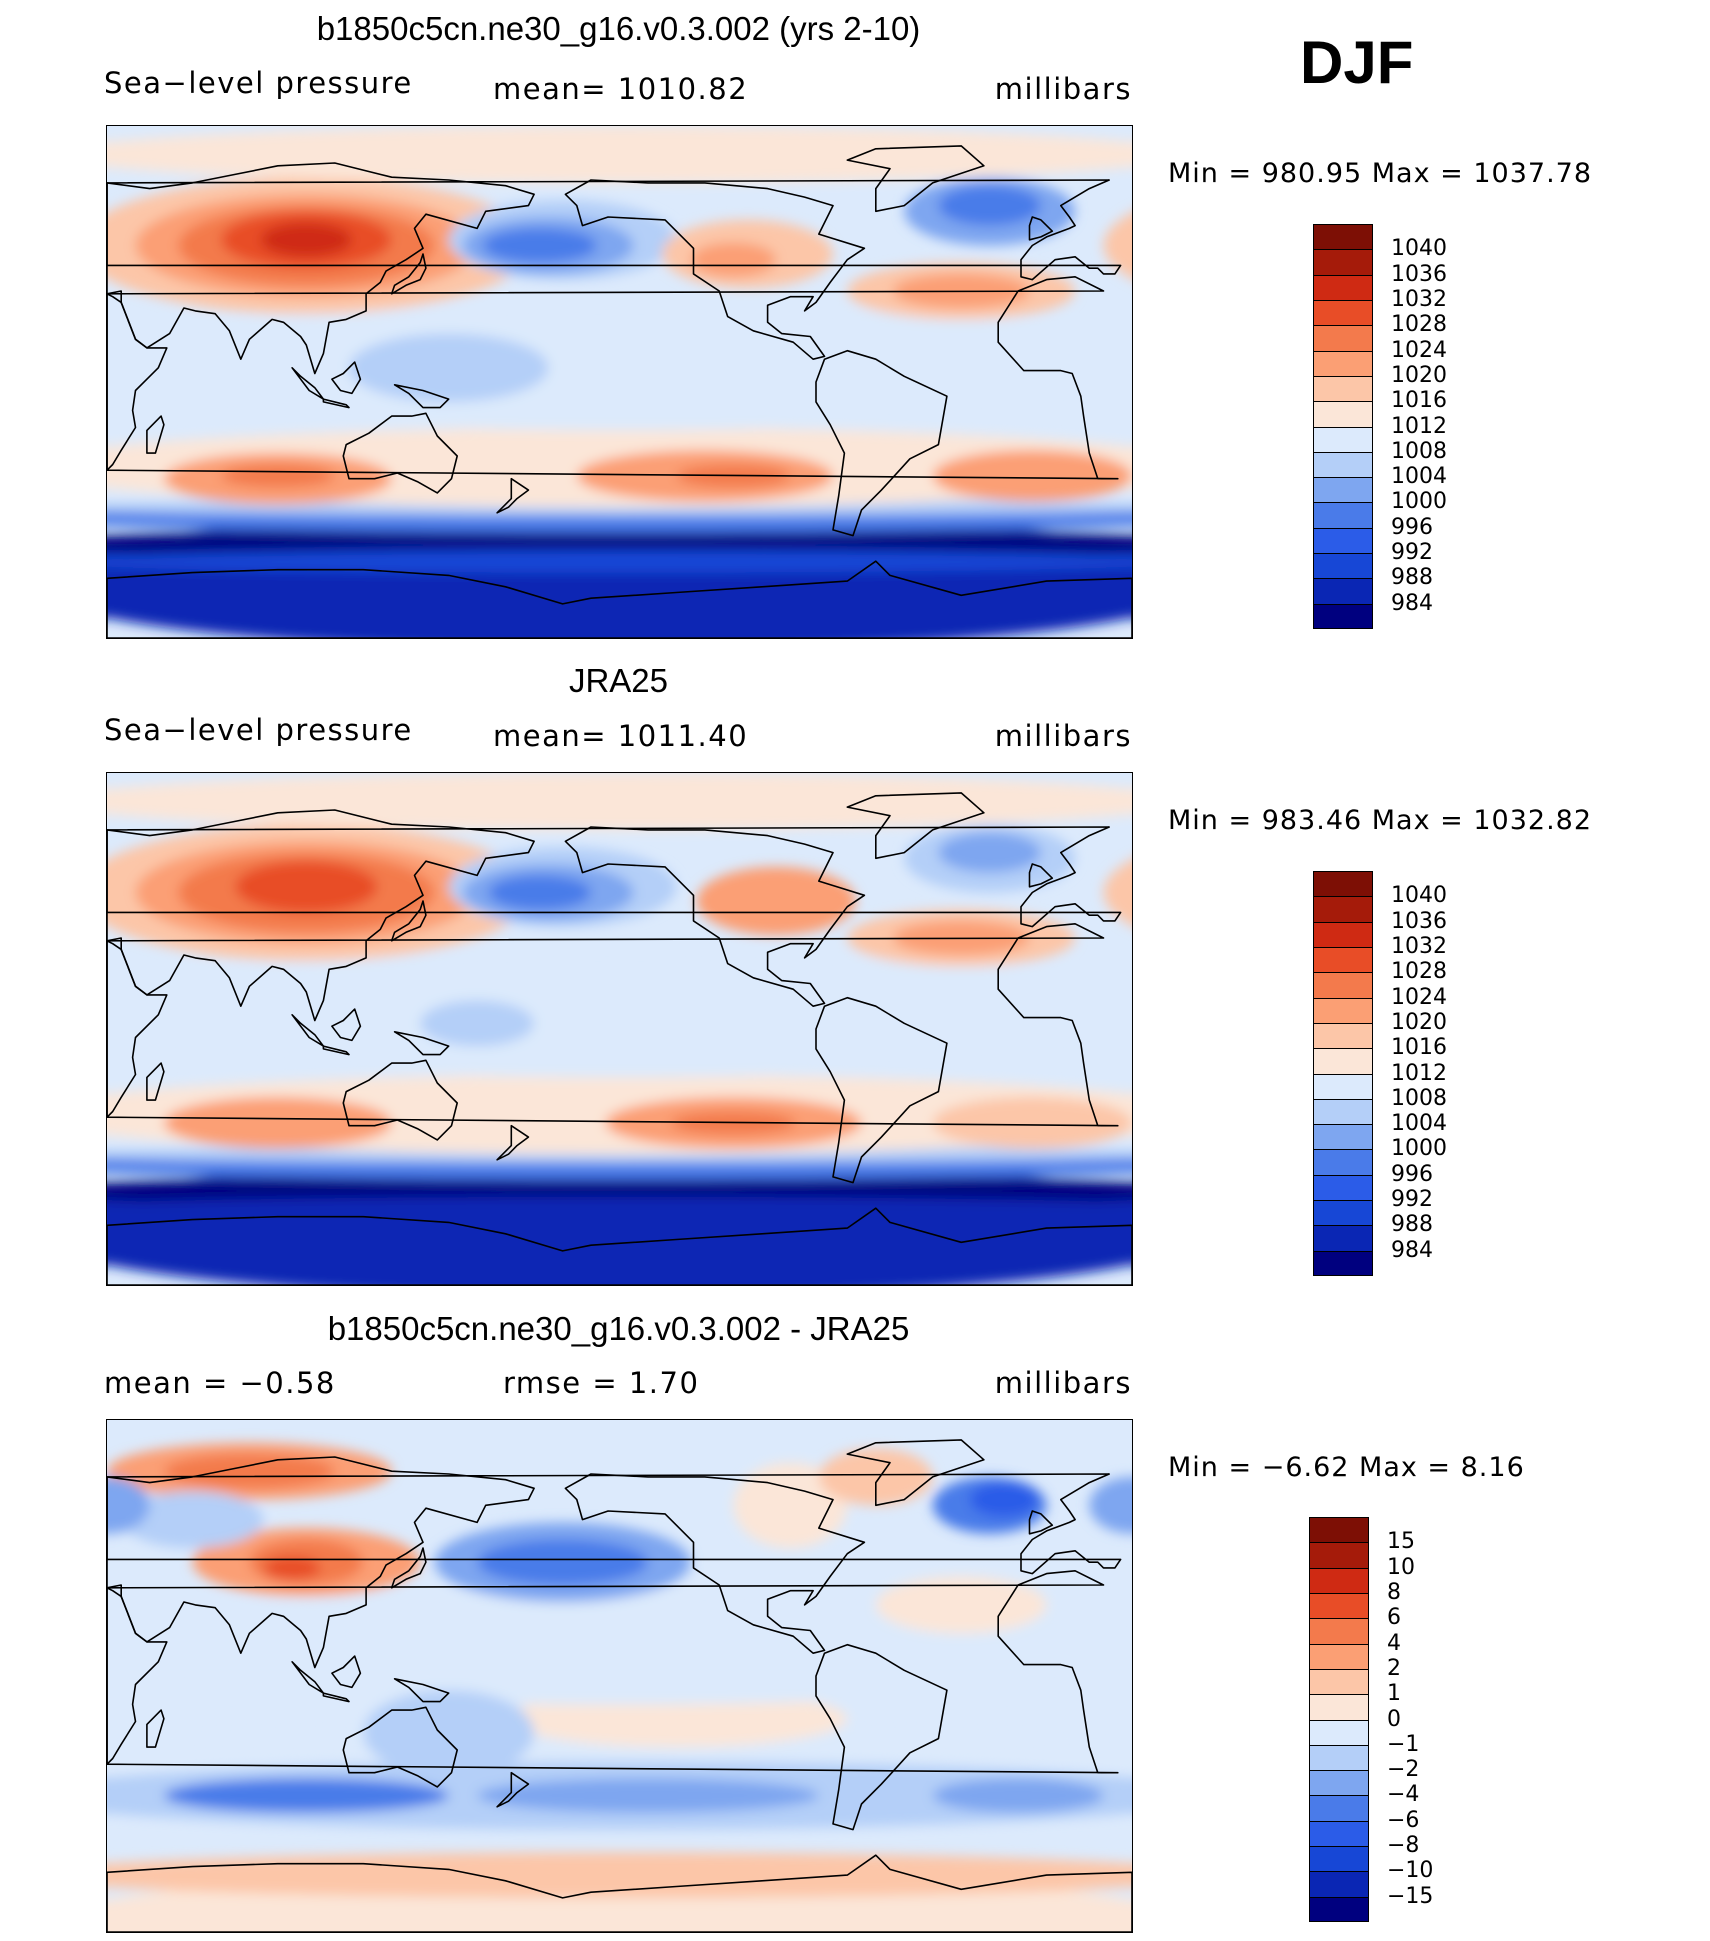 The height and width of the screenshot is (1941, 1710). Describe the element at coordinates (1419, 401) in the screenshot. I see `colorbar-tick-label: 1016` at that location.